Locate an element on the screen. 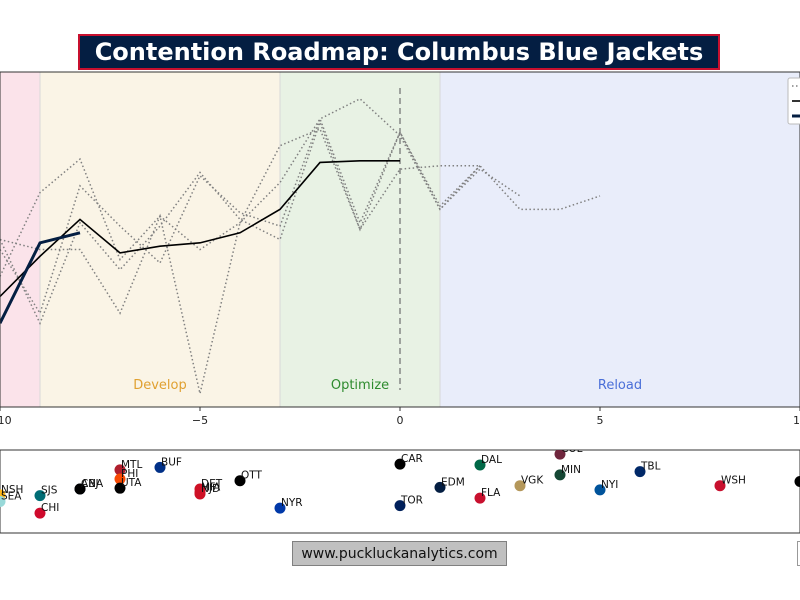 The image size is (800, 600). phase-label: Optimize is located at coordinates (360, 385).